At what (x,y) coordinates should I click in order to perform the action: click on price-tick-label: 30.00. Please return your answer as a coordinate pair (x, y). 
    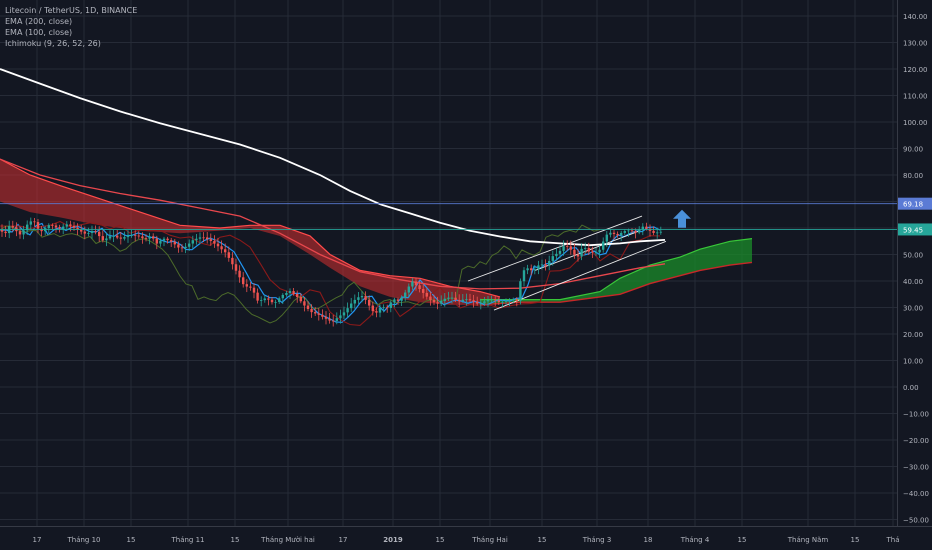
    Looking at the image, I should click on (913, 309).